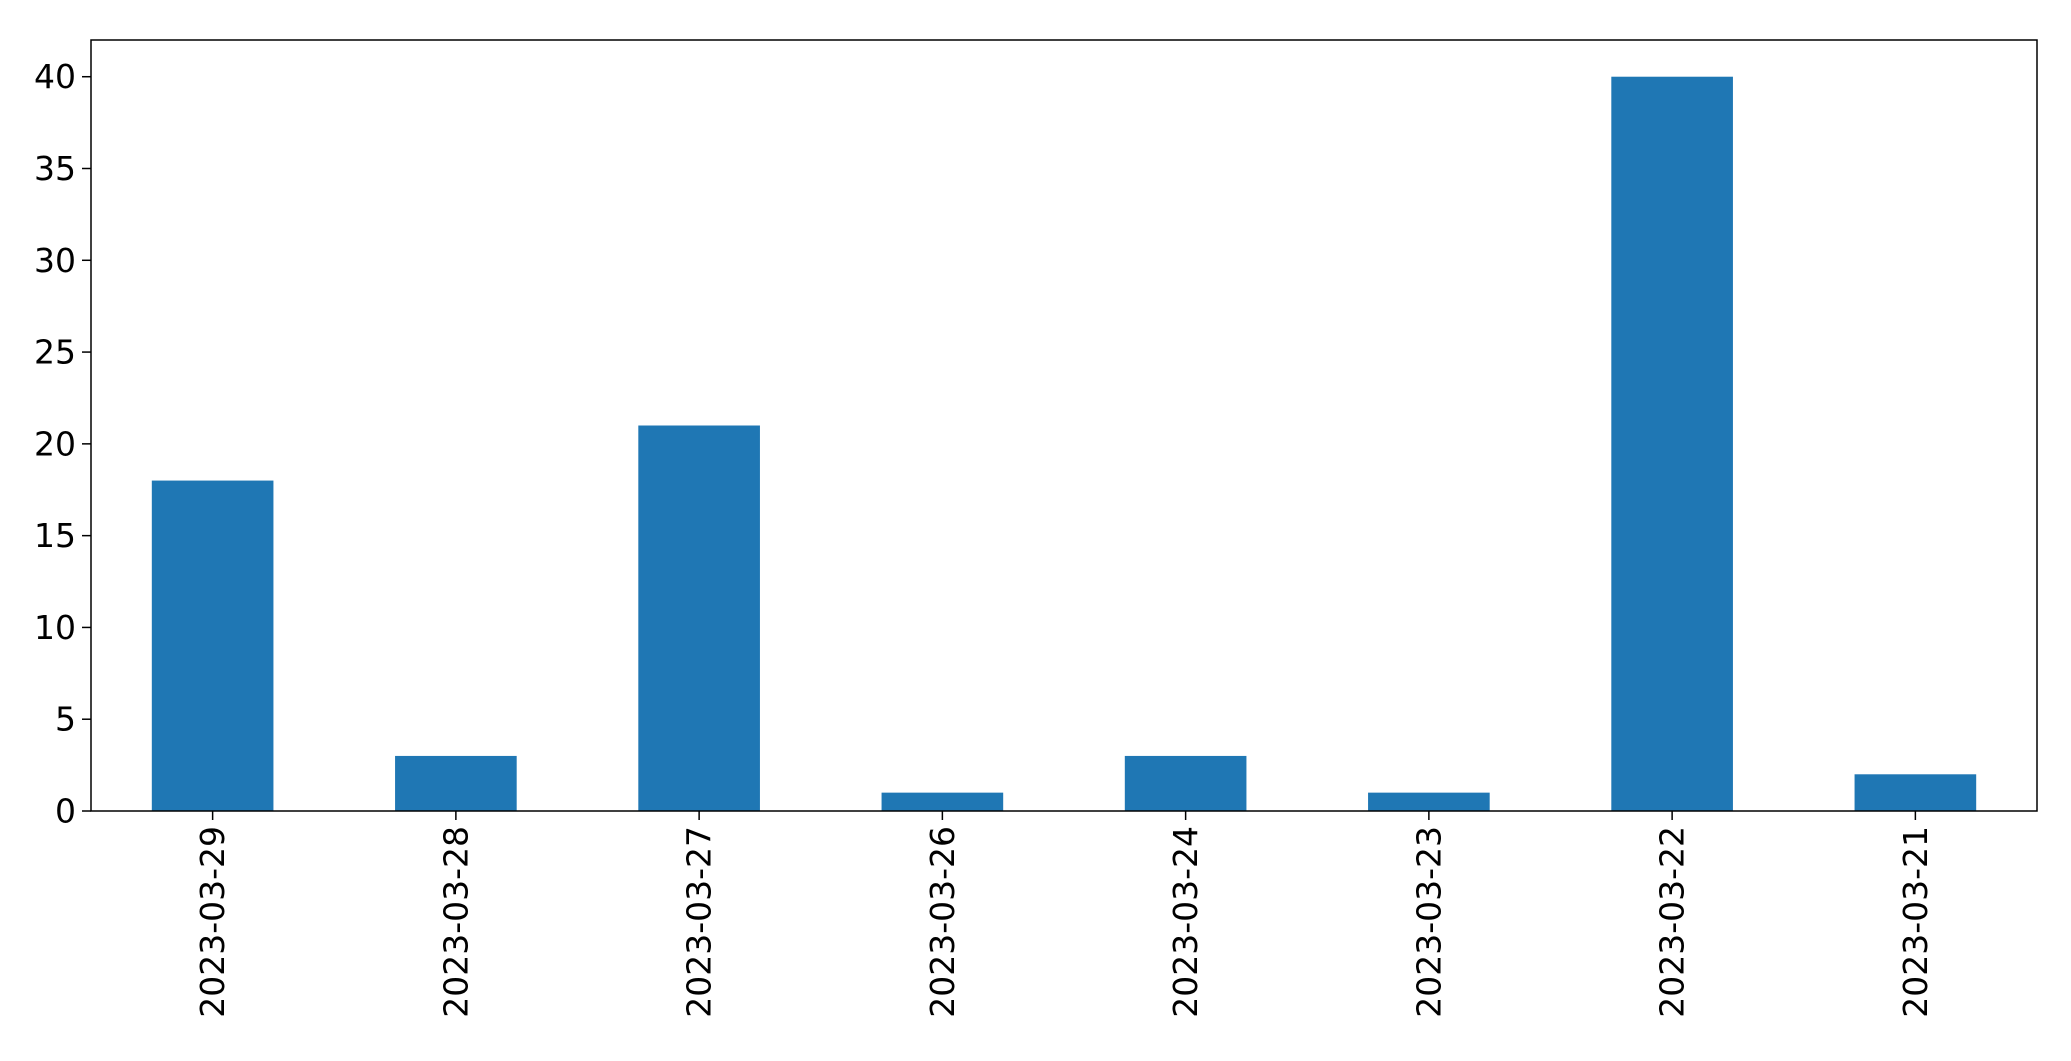 The height and width of the screenshot is (1061, 2071). Describe the element at coordinates (942, 922) in the screenshot. I see `x-tick-label: 2023-03-26` at that location.